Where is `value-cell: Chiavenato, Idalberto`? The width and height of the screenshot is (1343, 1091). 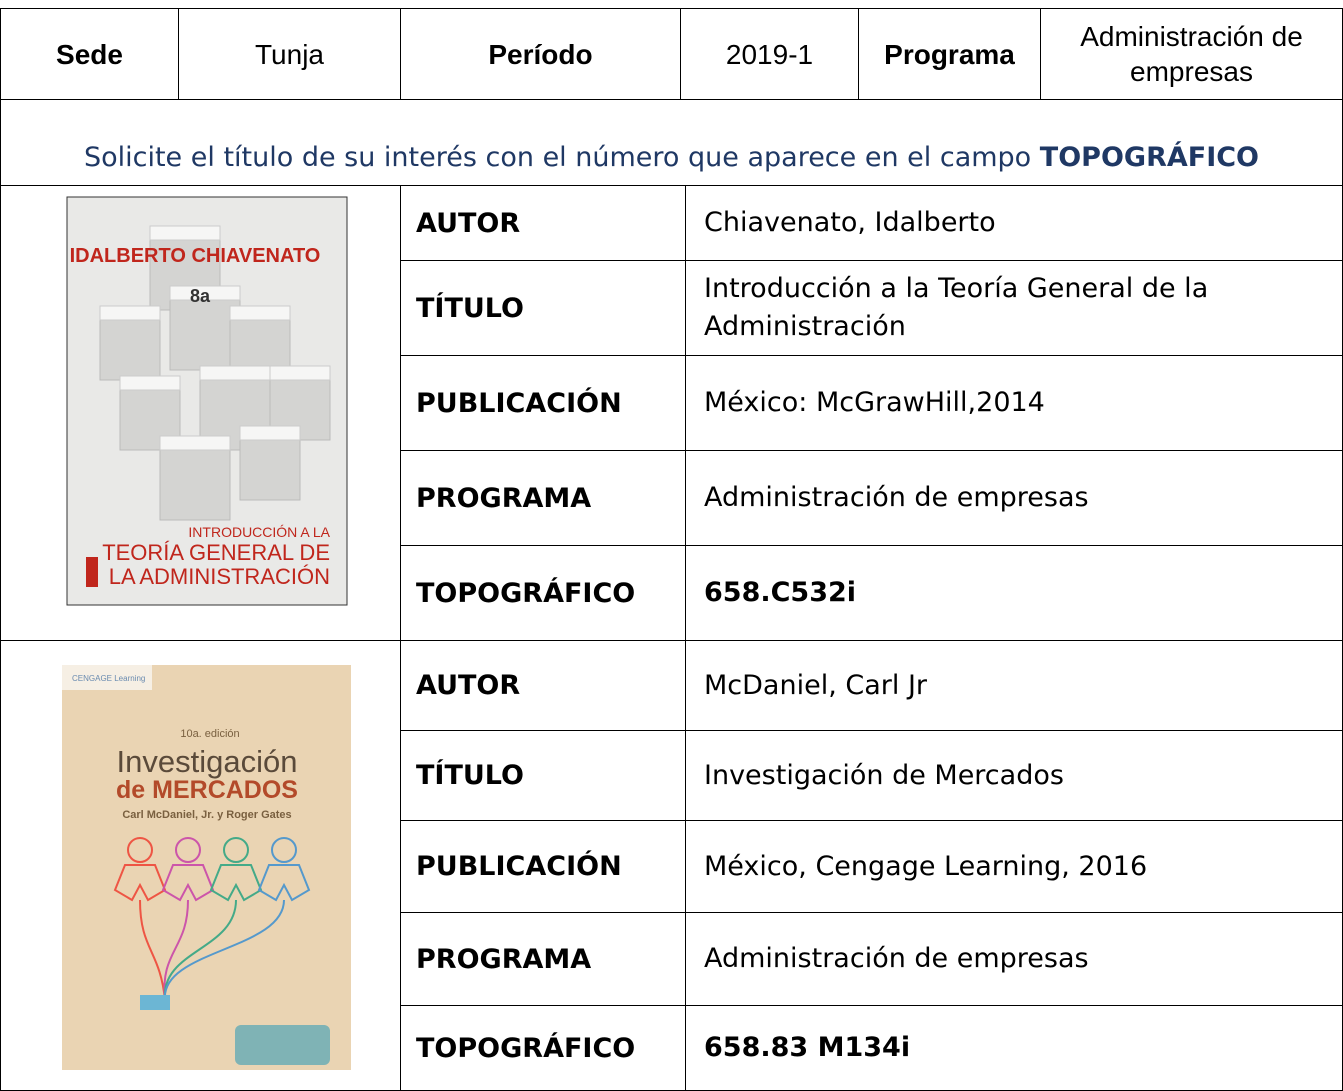
value-cell: Chiavenato, Idalberto is located at coordinates (1014, 223).